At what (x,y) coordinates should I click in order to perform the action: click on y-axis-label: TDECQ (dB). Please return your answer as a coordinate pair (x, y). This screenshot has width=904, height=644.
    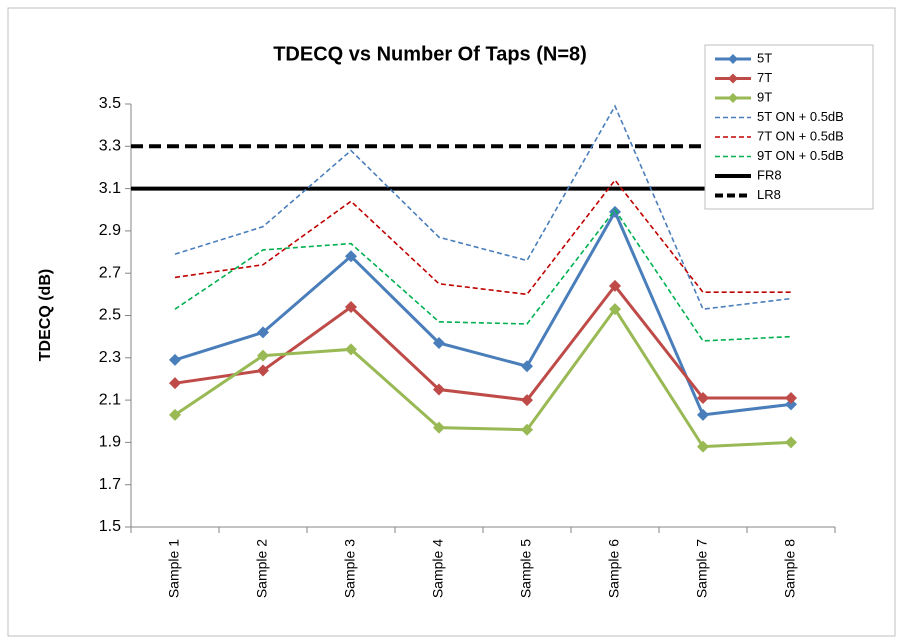
    Looking at the image, I should click on (45, 315).